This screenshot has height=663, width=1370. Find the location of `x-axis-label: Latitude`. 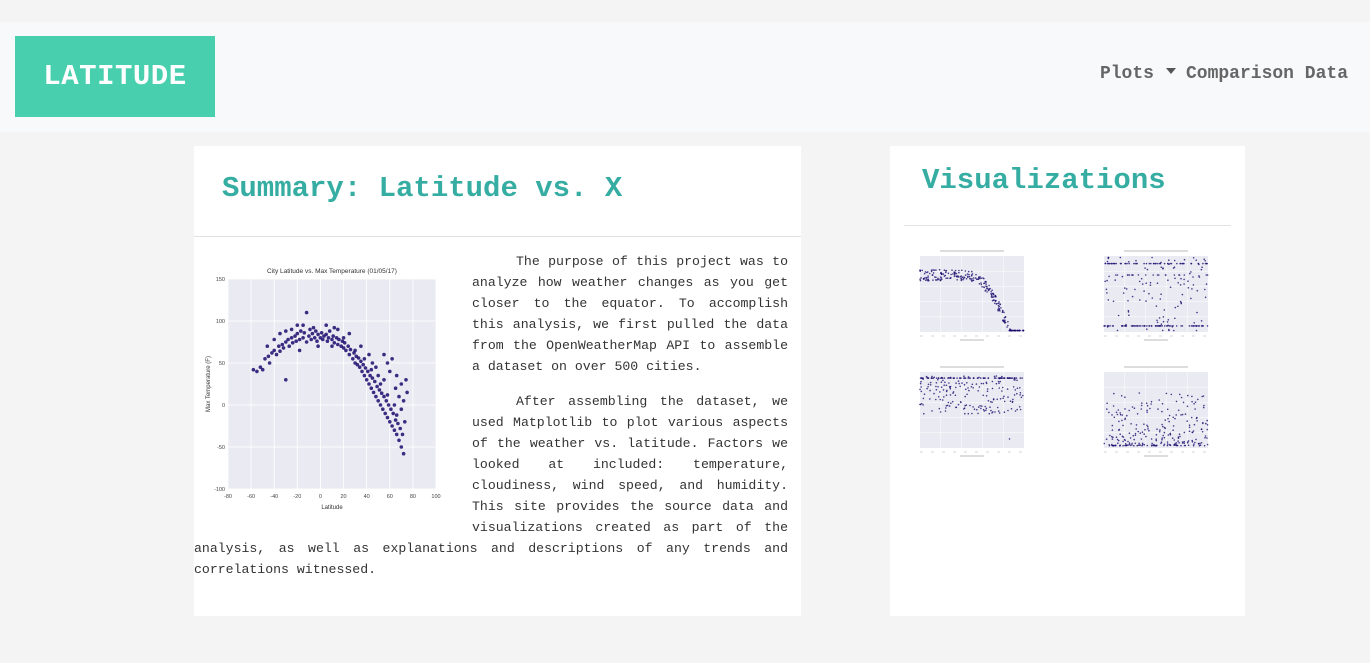

x-axis-label: Latitude is located at coordinates (332, 508).